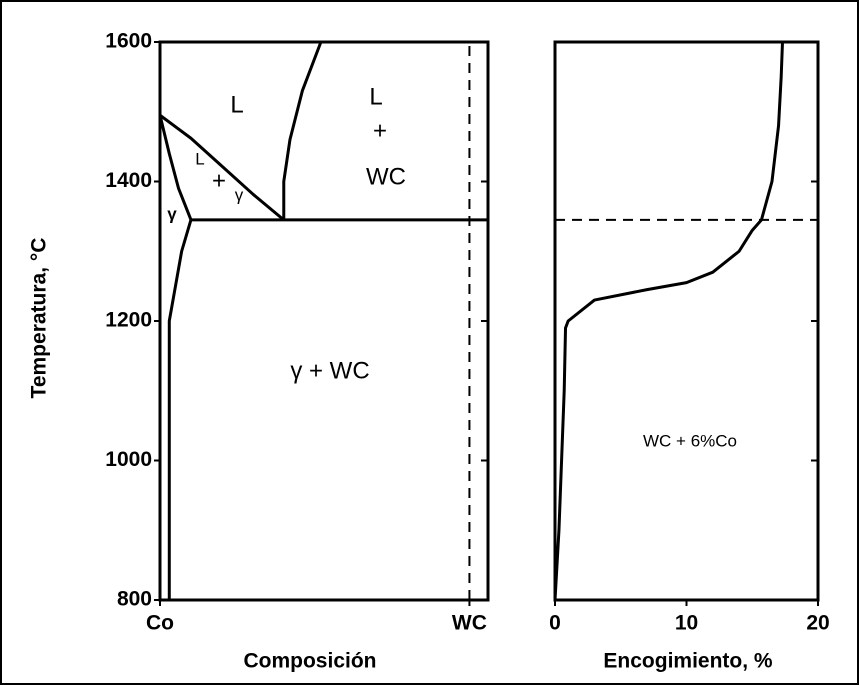 The image size is (859, 685). Describe the element at coordinates (160, 623) in the screenshot. I see `x-tick-label: Co` at that location.